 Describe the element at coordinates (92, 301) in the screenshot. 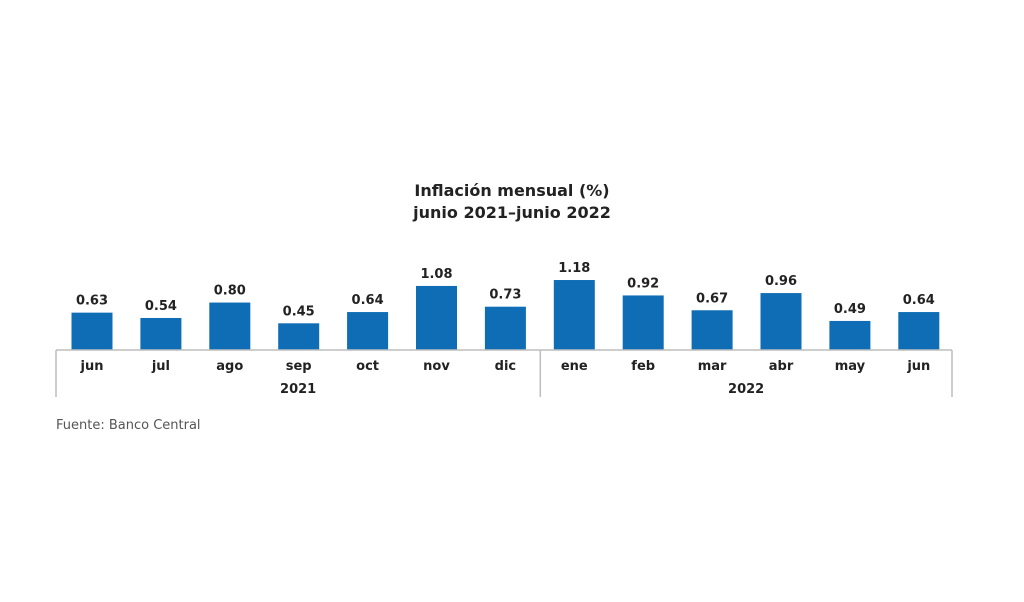

I see `value-label: 0.63` at that location.